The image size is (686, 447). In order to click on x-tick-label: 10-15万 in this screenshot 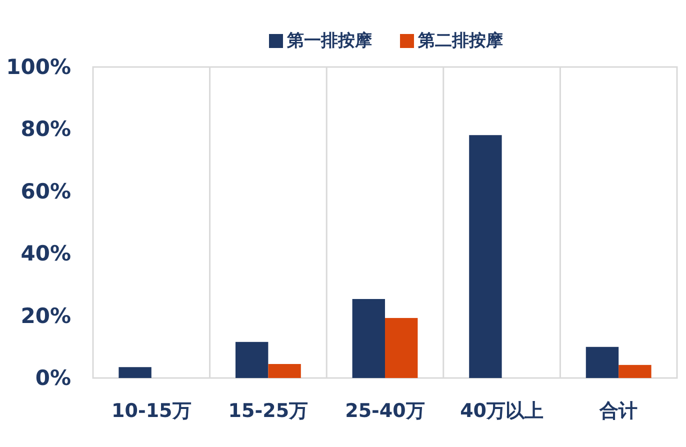, I will do `click(152, 411)`.